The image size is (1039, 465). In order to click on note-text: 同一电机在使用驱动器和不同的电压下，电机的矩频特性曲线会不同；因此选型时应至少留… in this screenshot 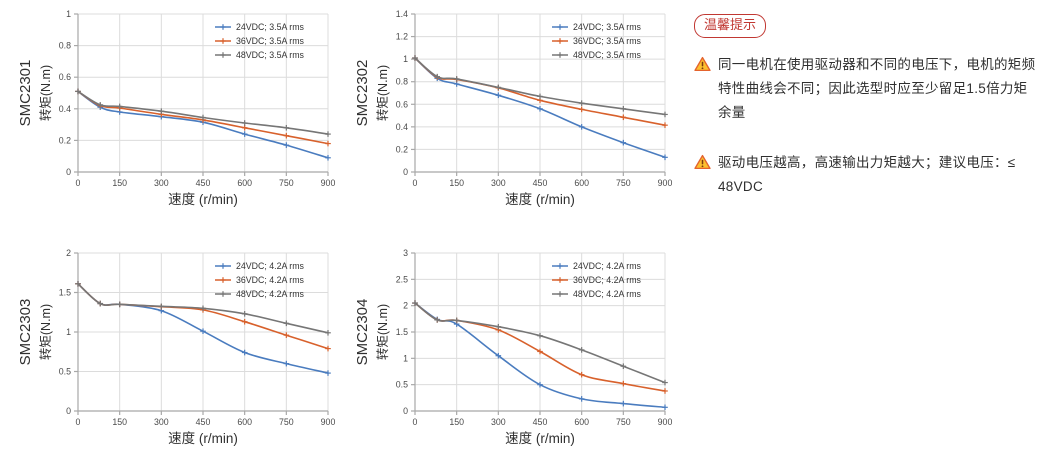, I will do `click(877, 89)`.